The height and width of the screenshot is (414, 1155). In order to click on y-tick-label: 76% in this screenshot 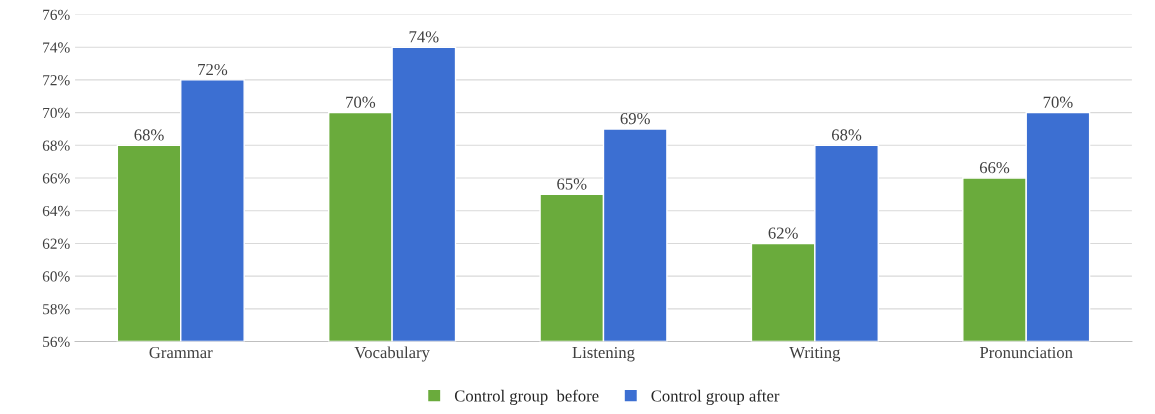, I will do `click(56, 14)`.